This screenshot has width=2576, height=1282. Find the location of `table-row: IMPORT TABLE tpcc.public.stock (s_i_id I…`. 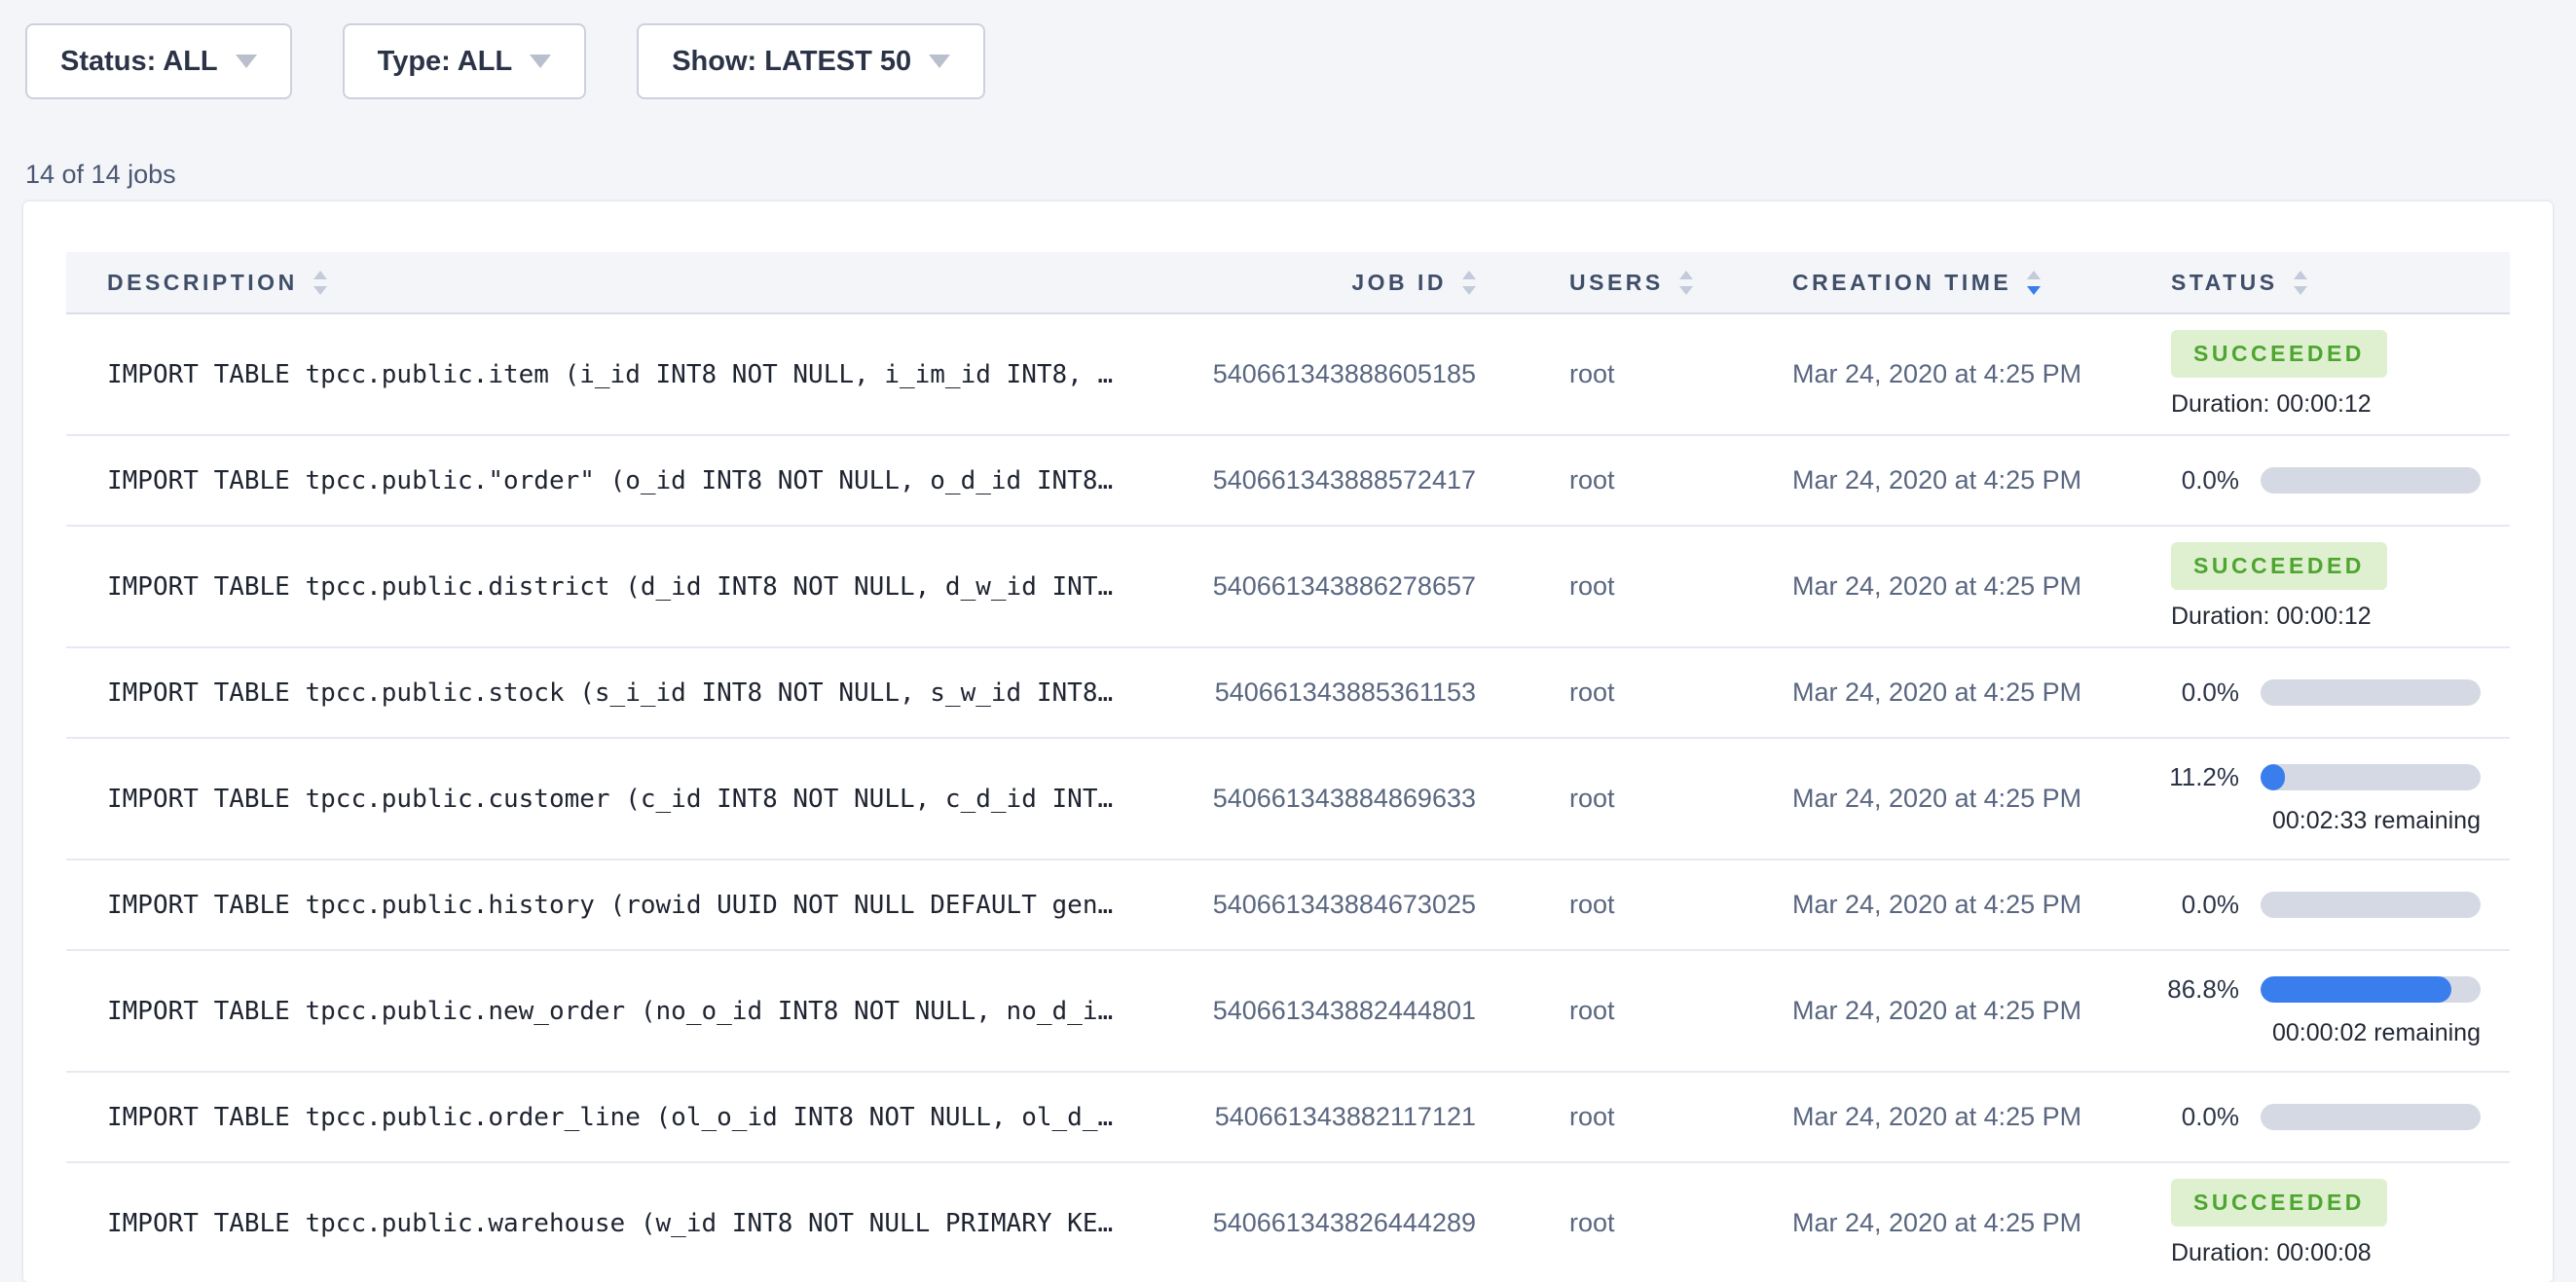

table-row: IMPORT TABLE tpcc.public.stock (s_i_id I… is located at coordinates (1288, 693).